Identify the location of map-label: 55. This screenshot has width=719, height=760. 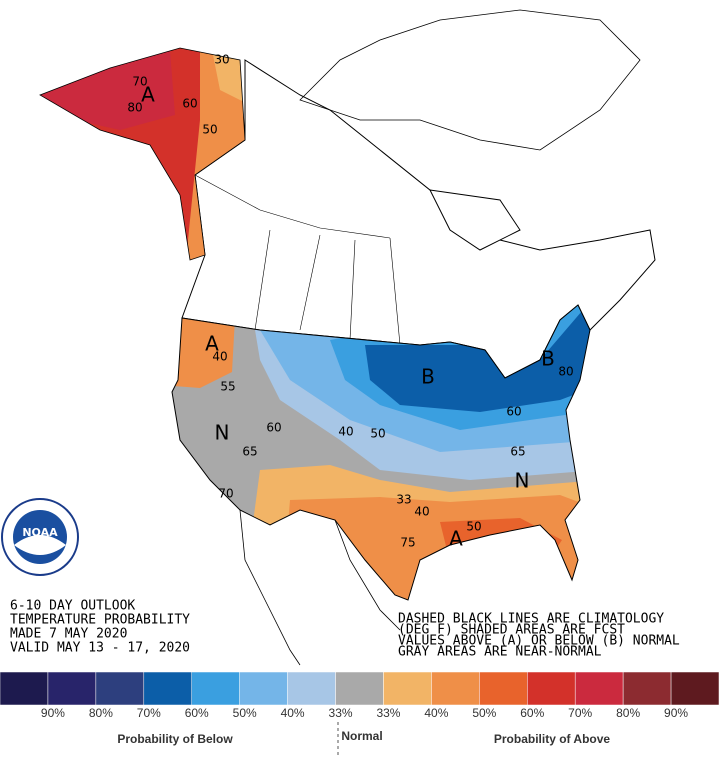
(227, 387).